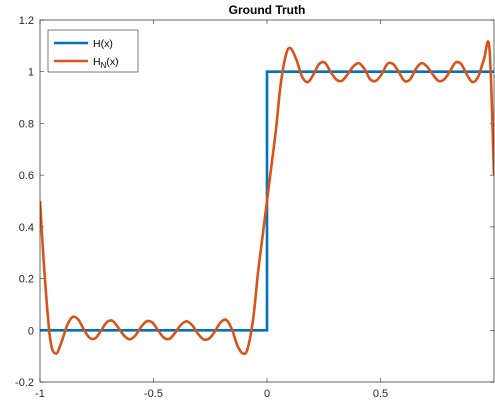  What do you see at coordinates (26, 124) in the screenshot?
I see `y-tick-label: 0.8` at bounding box center [26, 124].